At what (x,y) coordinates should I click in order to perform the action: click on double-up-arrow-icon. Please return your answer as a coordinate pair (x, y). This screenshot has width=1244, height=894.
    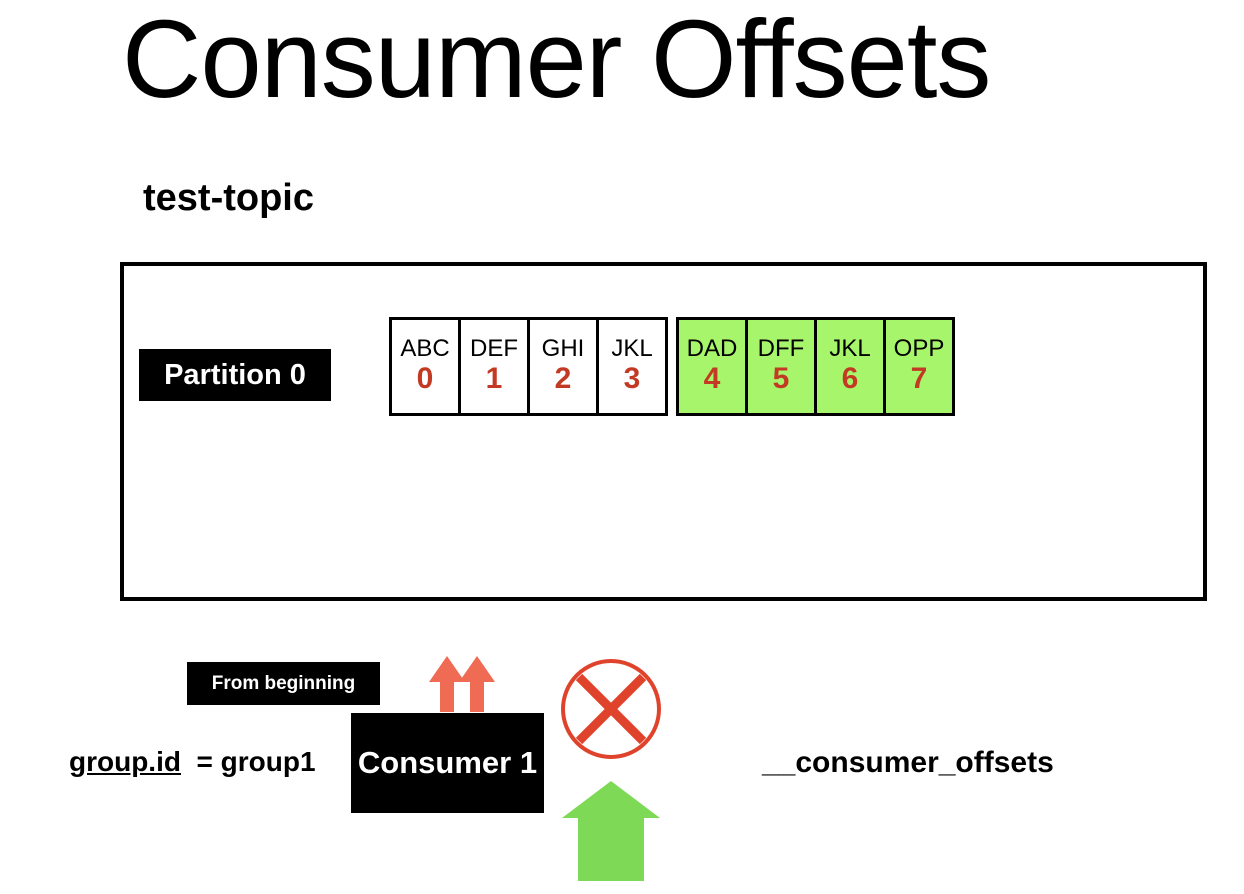
    Looking at the image, I should click on (462, 684).